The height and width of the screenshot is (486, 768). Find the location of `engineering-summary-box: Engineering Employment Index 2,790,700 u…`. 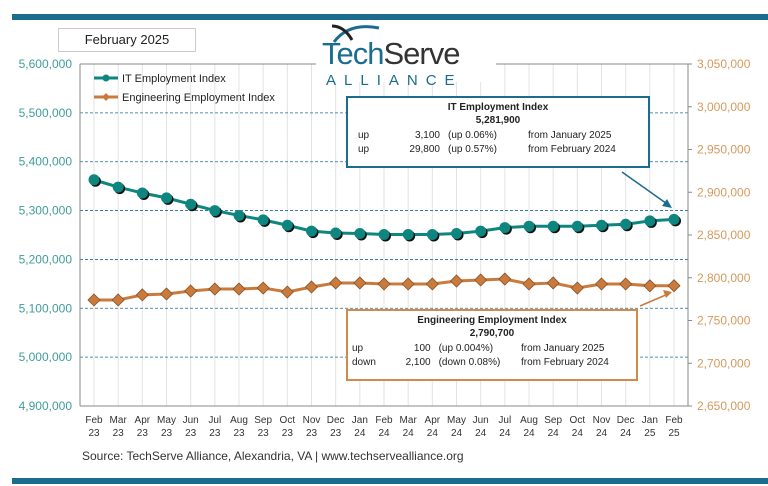

engineering-summary-box: Engineering Employment Index 2,790,700 u… is located at coordinates (492, 345).